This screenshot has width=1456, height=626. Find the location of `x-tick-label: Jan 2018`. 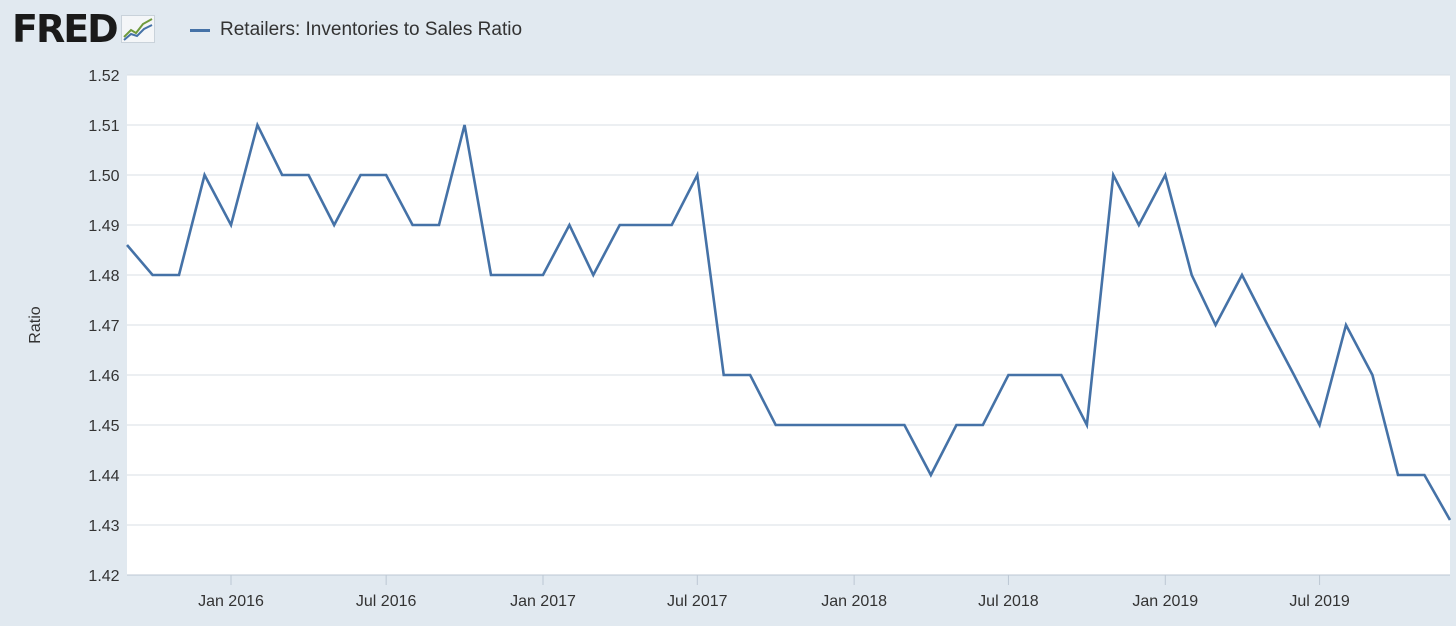

x-tick-label: Jan 2018 is located at coordinates (854, 601).